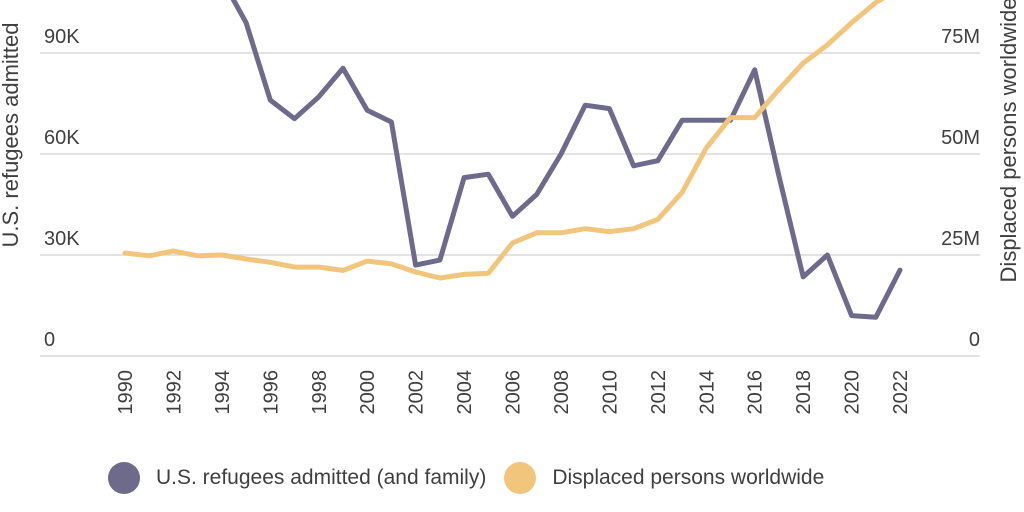  I want to click on right-y-tick-label: 50M, so click(960, 138).